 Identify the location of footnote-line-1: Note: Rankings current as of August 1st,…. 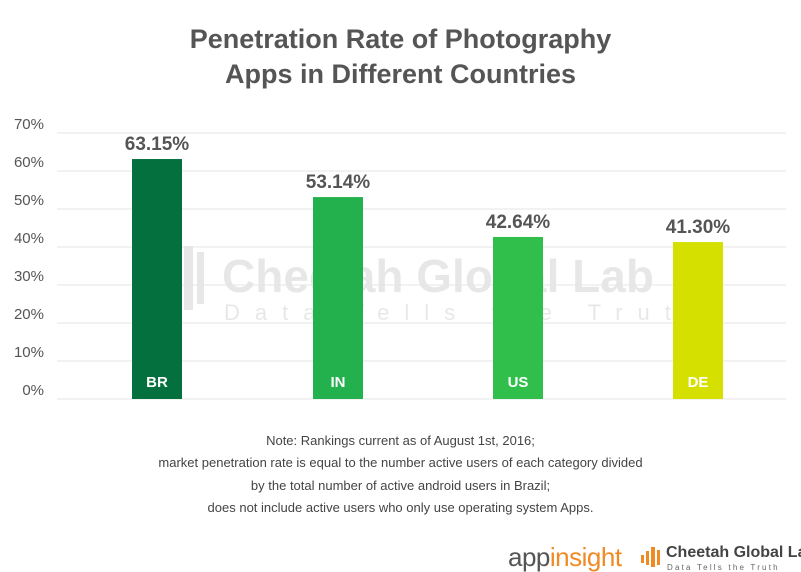
(400, 440).